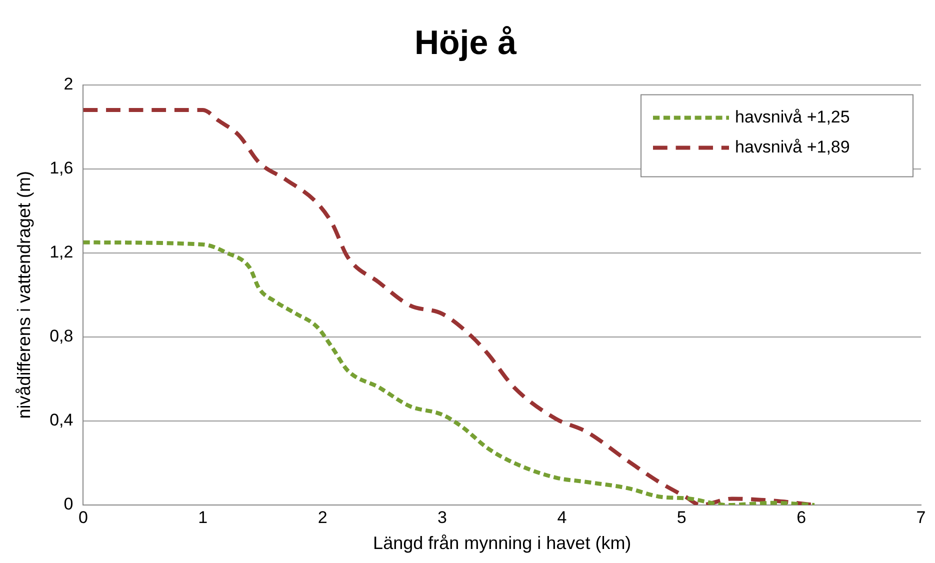 The height and width of the screenshot is (563, 935). I want to click on x-tick-label: 0, so click(83, 517).